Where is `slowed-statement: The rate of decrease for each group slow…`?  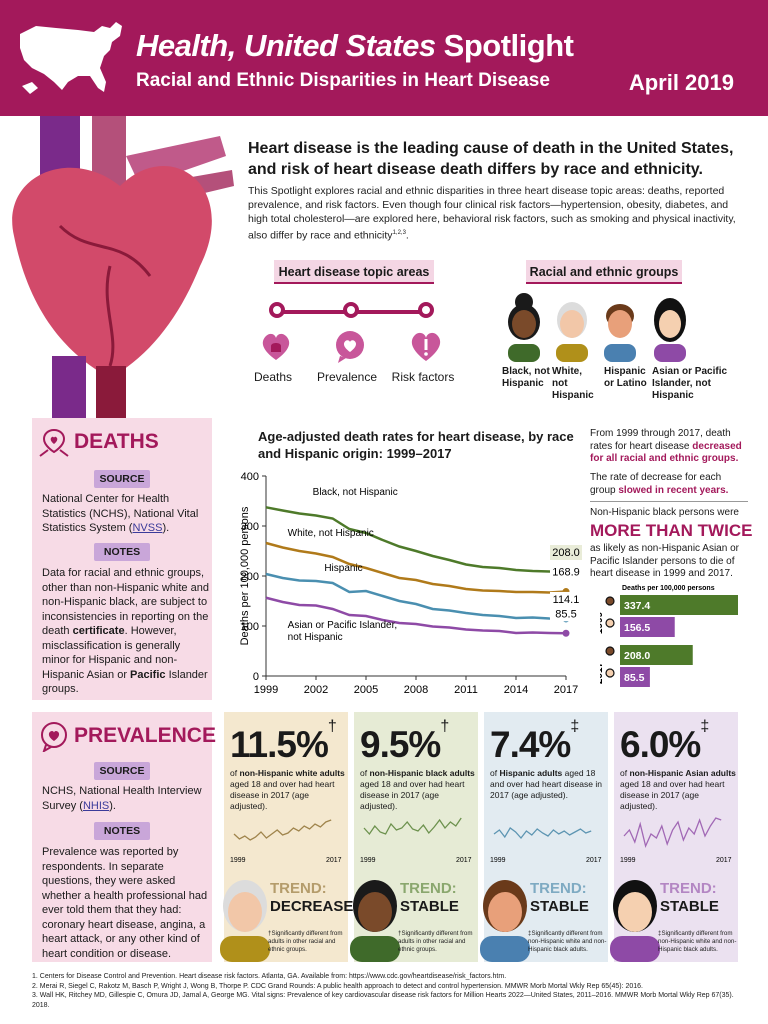 slowed-statement: The rate of decrease for each group slow… is located at coordinates (659, 484).